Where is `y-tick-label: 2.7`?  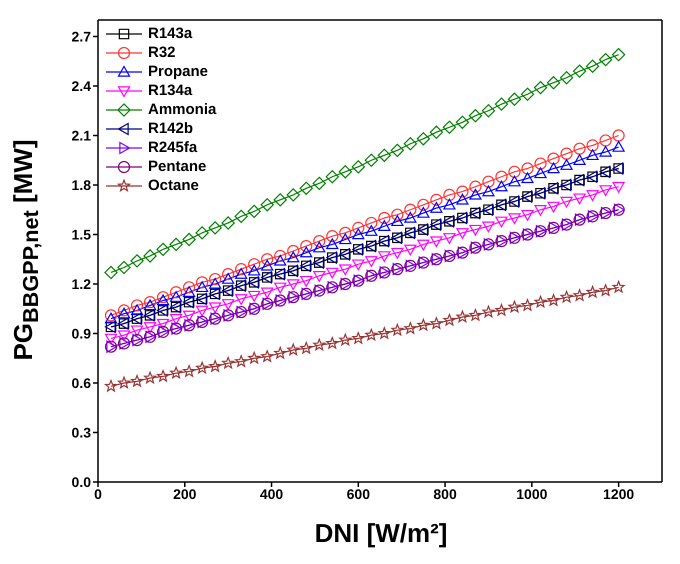 y-tick-label: 2.7 is located at coordinates (82, 36).